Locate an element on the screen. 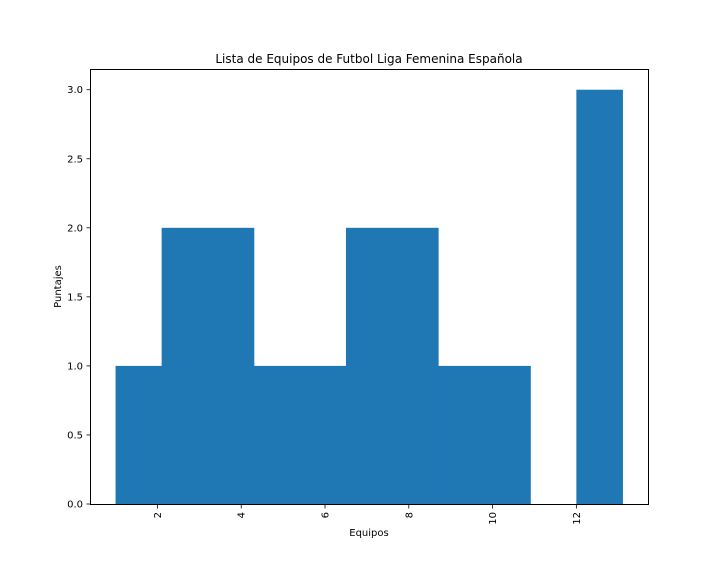 The height and width of the screenshot is (576, 720). y-axis-ticks: 0.0 0.5 1.0 1.5 2.0 2.5 3.0 is located at coordinates (79, 298).